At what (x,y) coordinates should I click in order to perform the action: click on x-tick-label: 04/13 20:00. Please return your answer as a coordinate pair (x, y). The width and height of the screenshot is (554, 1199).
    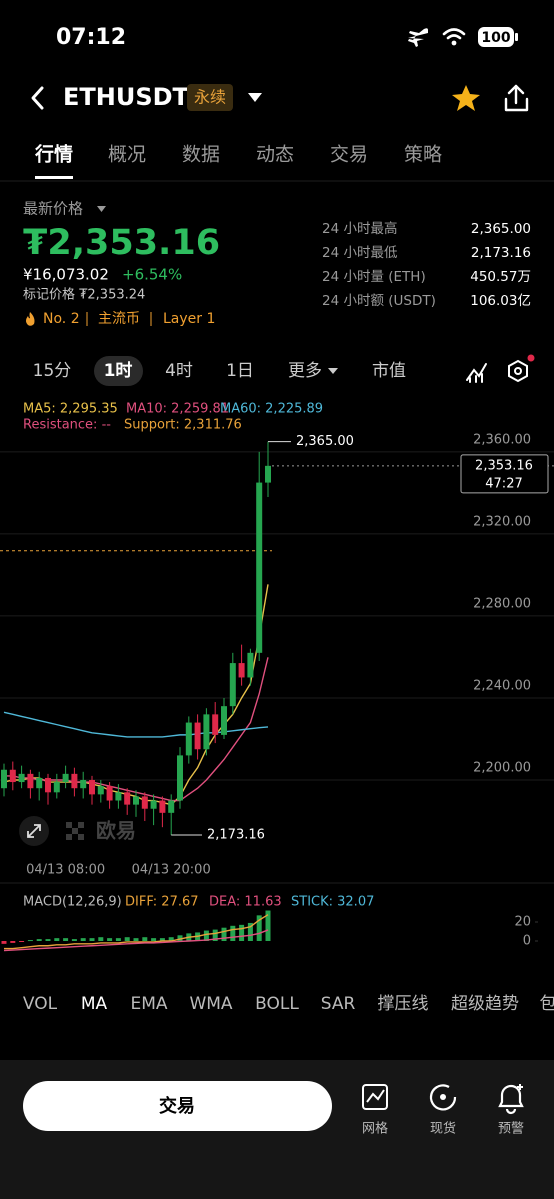
    Looking at the image, I should click on (171, 870).